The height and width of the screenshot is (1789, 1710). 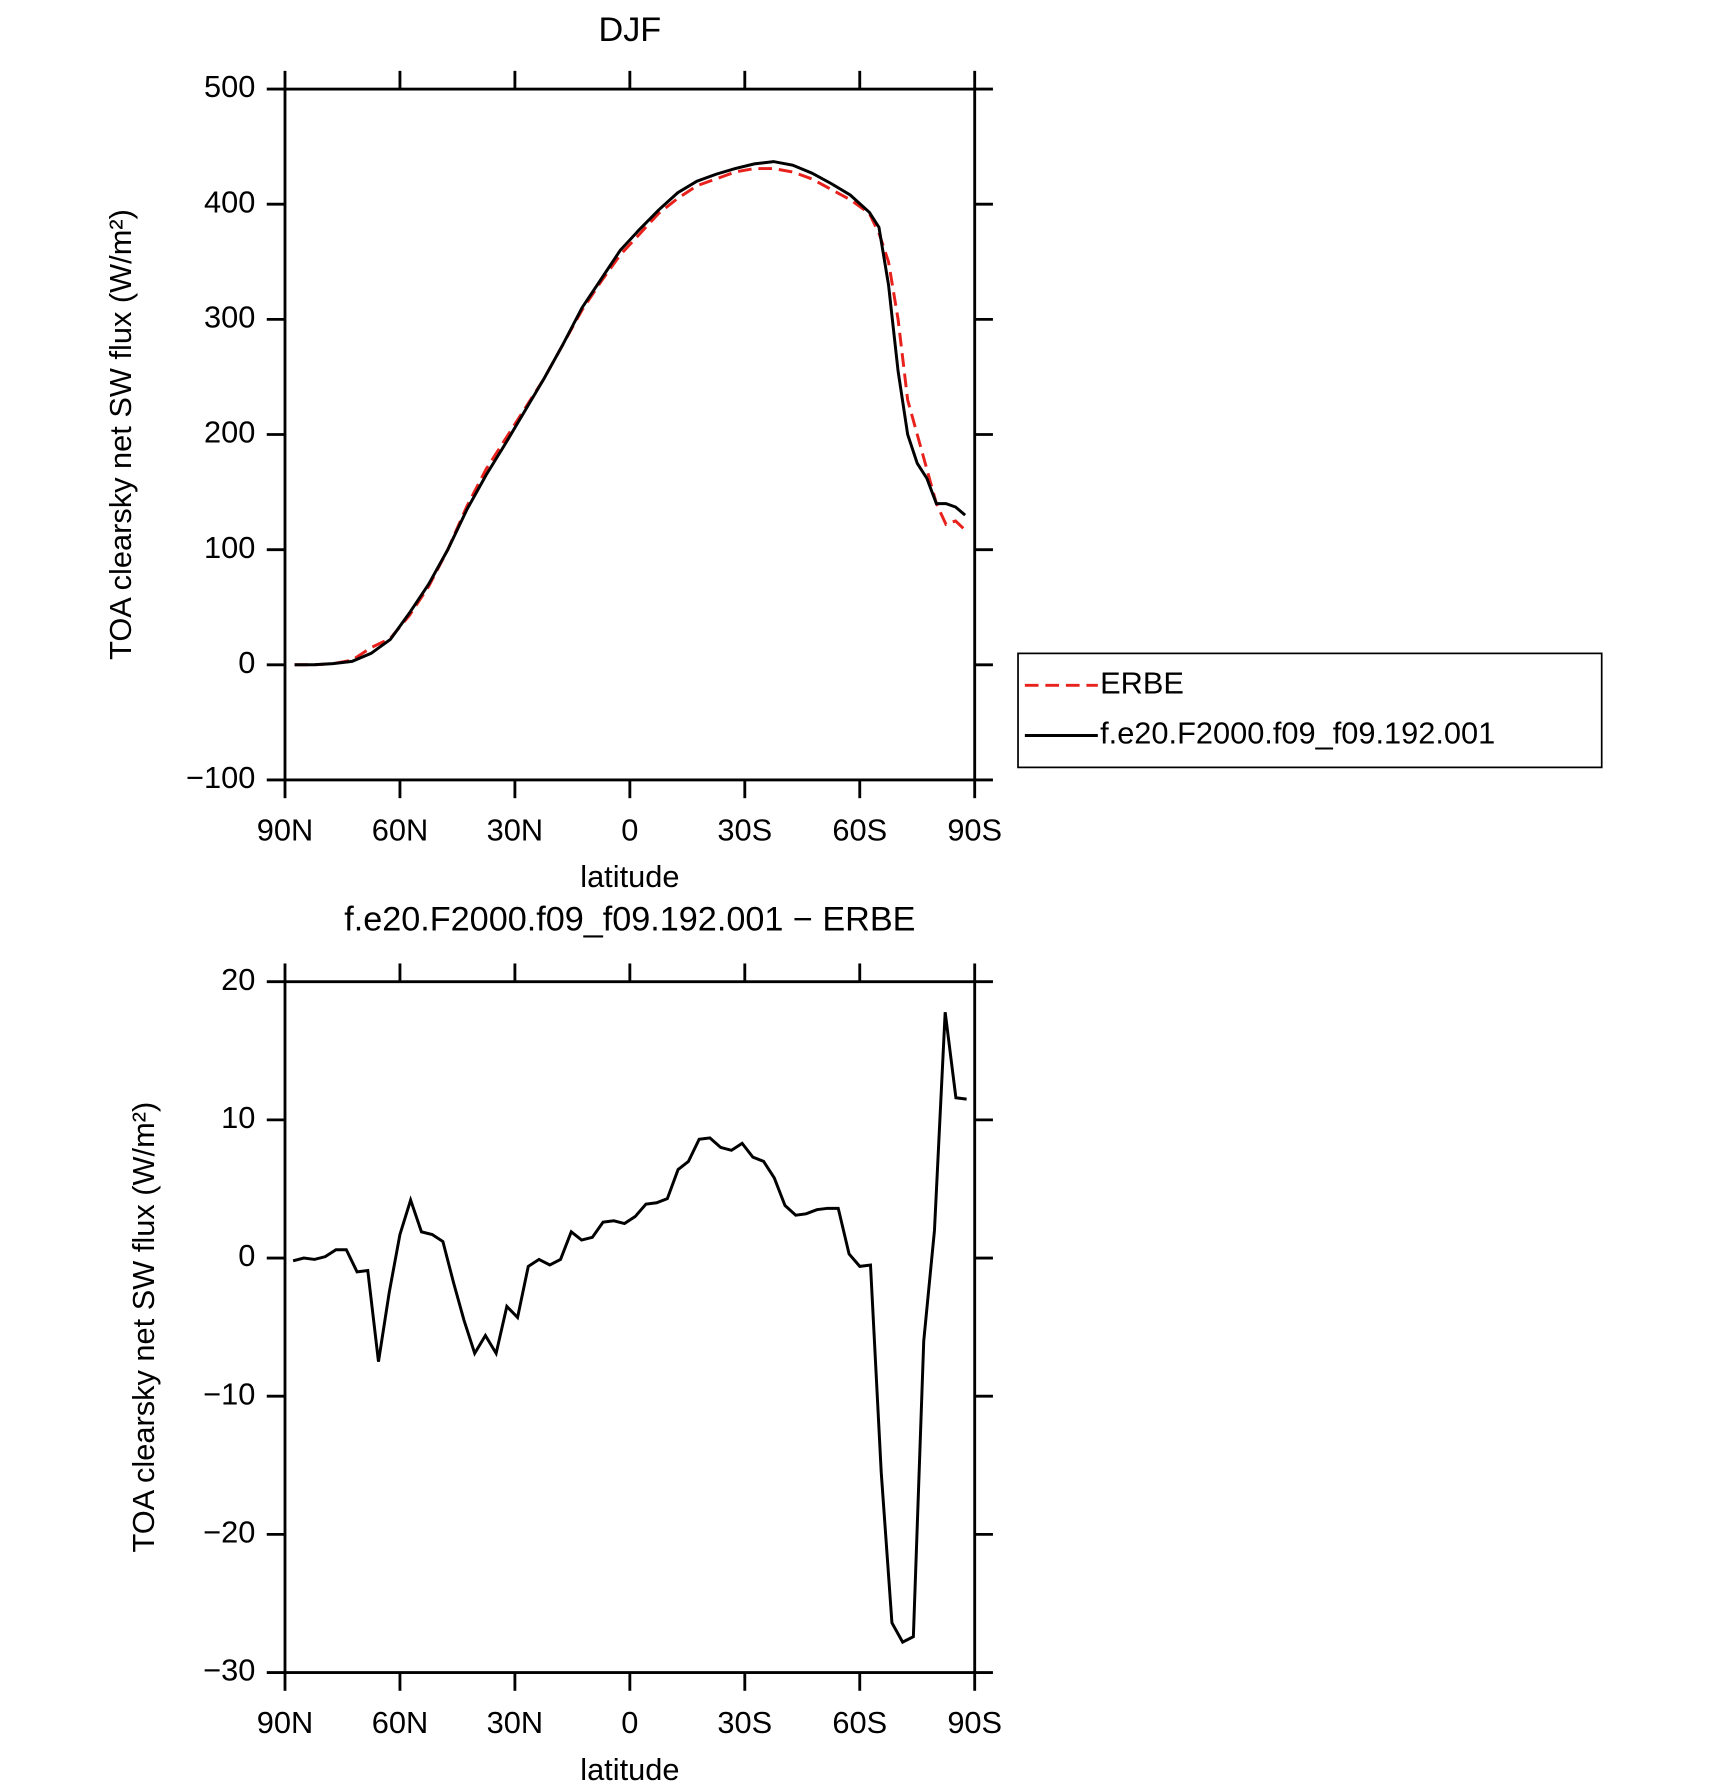 I want to click on y-tick-label: −100, so click(x=220, y=777).